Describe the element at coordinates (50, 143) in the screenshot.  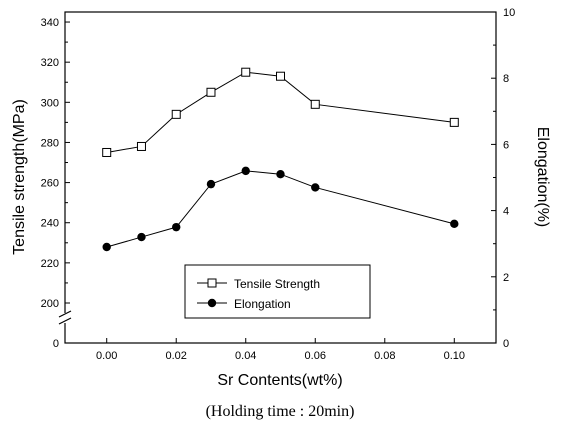
I see `left-tick-label: 280` at that location.